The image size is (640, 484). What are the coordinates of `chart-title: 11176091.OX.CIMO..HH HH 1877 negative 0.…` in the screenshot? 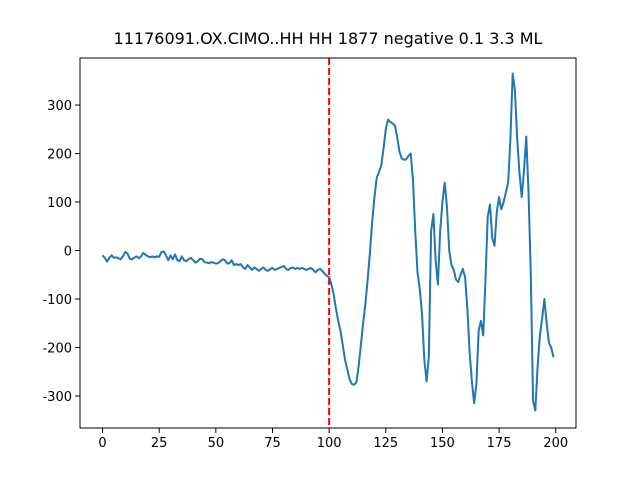 It's located at (328, 38).